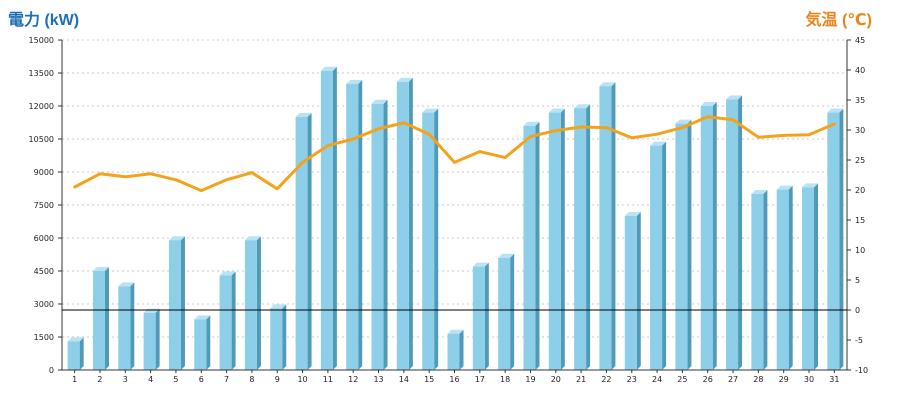 The height and width of the screenshot is (400, 900). Describe the element at coordinates (708, 379) in the screenshot. I see `x-tick-label: 26` at that location.